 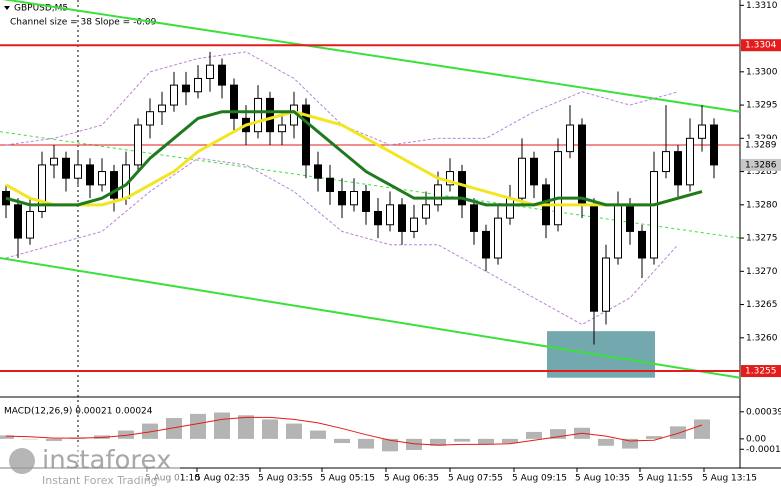 I want to click on level-label: 1.3255, so click(x=761, y=372).